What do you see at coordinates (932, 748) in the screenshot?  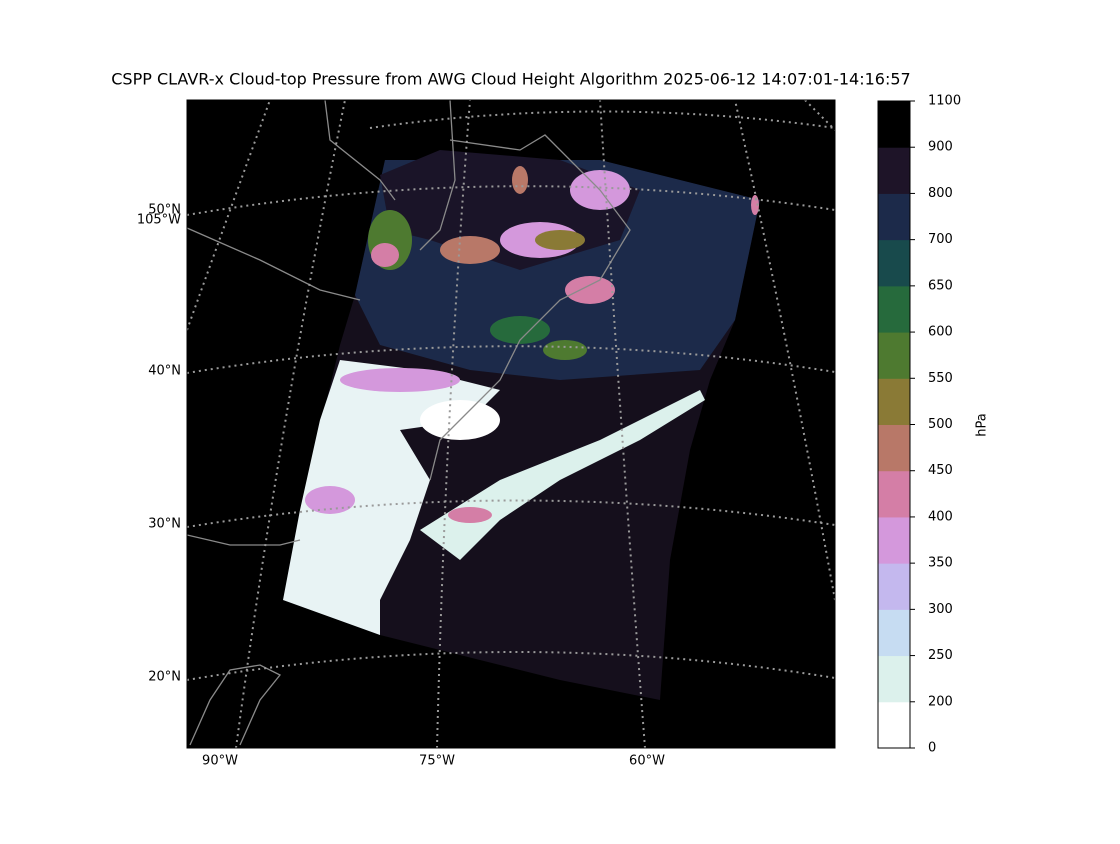 I see `colorbar-tick-label: 0` at bounding box center [932, 748].